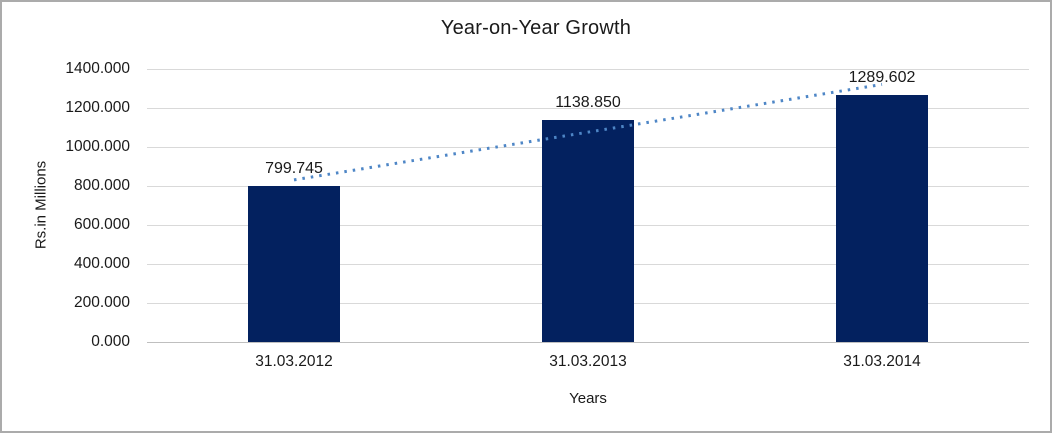  I want to click on x-tick-label: 31.03.2012, so click(294, 361).